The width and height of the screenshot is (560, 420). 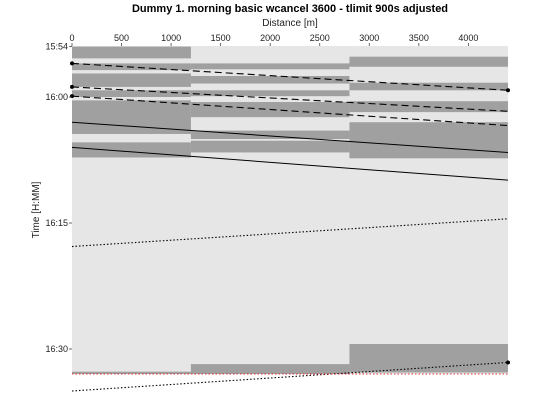 I want to click on y-tick-label-1: 15:54, so click(x=56, y=47).